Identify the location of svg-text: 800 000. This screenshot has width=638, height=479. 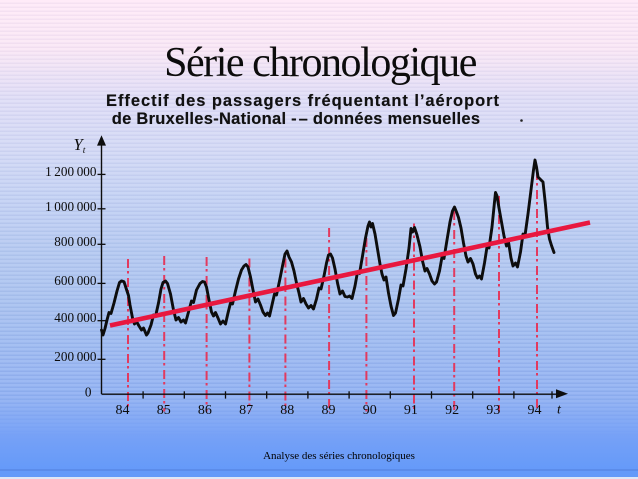
(75, 241).